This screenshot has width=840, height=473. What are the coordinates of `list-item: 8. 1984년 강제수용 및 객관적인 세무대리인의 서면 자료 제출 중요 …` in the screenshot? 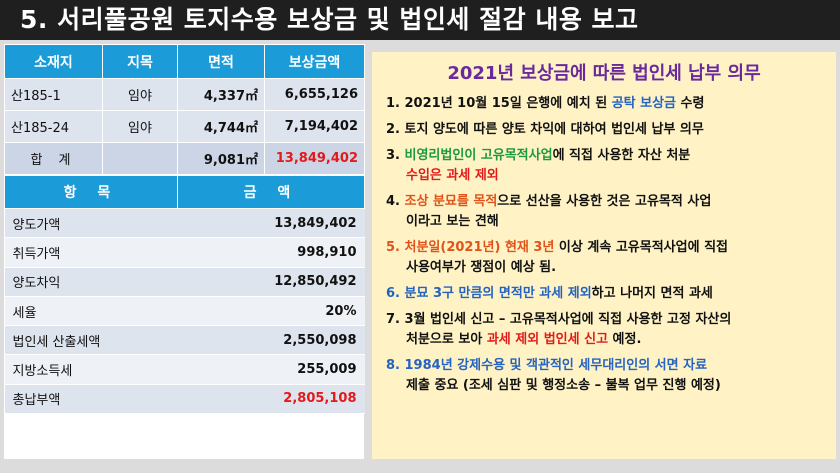 It's located at (604, 376).